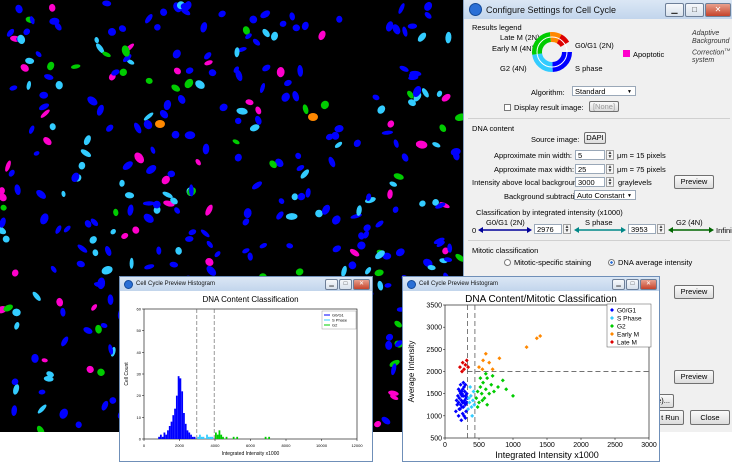 The width and height of the screenshot is (732, 463). What do you see at coordinates (694, 182) in the screenshot?
I see `preview-button: Preview` at bounding box center [694, 182].